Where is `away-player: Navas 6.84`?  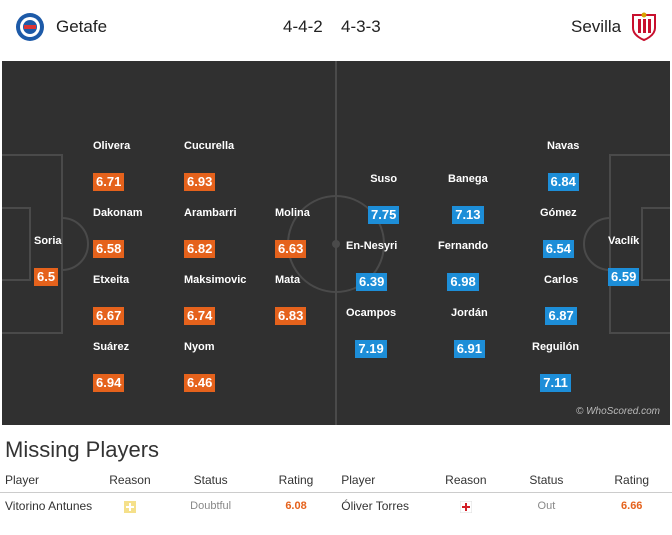 away-player: Navas 6.84 is located at coordinates (563, 165).